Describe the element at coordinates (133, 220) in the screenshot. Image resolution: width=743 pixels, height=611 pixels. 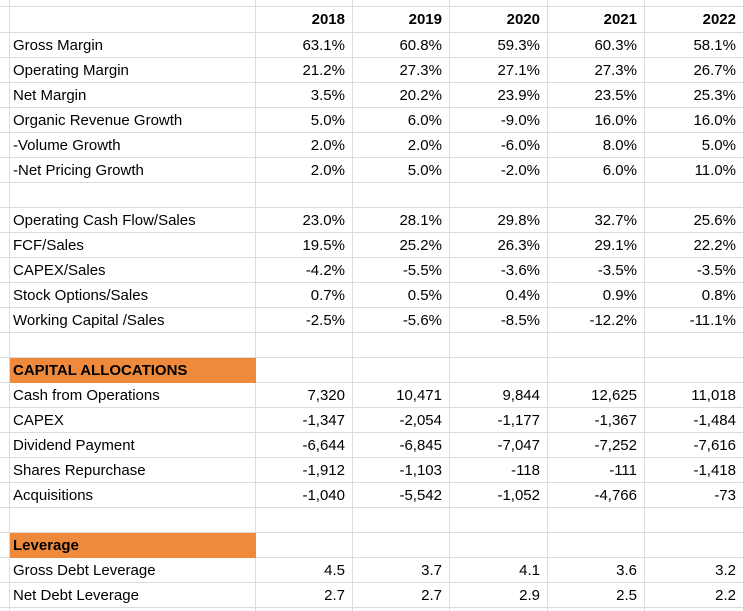
I see `row-label-cell: Operating Cash Flow/Sales` at that location.